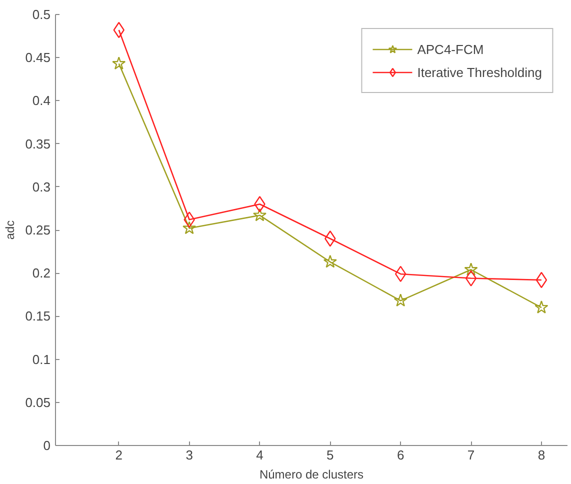  What do you see at coordinates (450, 49) in the screenshot?
I see `legend-label: APC4-FCM` at bounding box center [450, 49].